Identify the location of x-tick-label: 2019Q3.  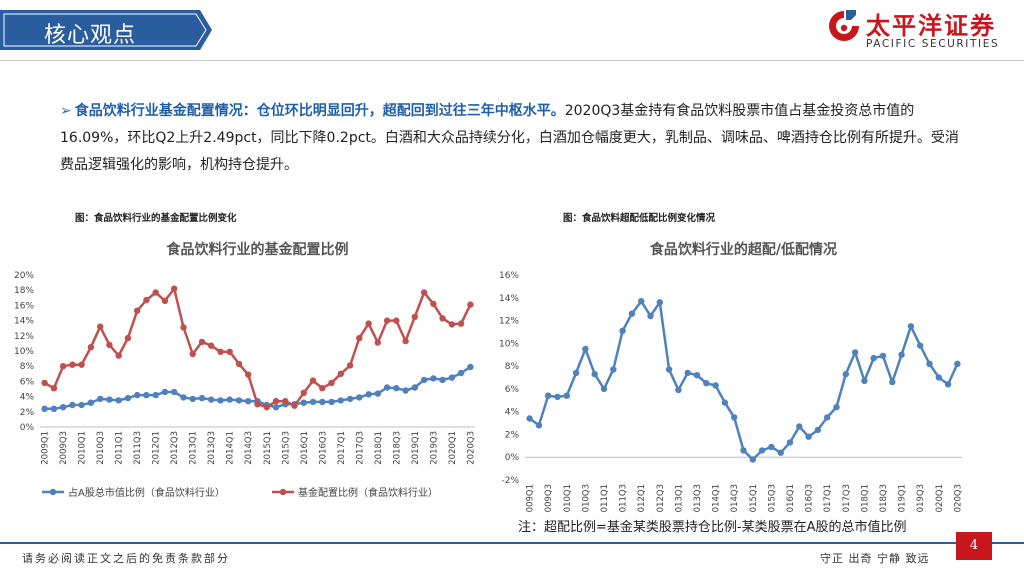
(921, 498).